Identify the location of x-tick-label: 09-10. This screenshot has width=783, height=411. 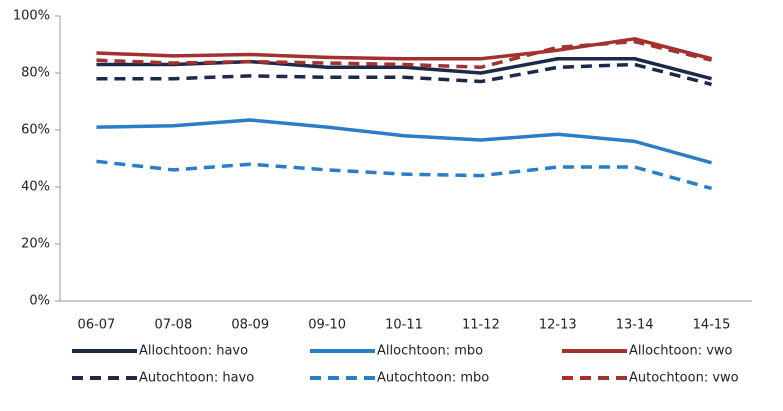
(327, 325).